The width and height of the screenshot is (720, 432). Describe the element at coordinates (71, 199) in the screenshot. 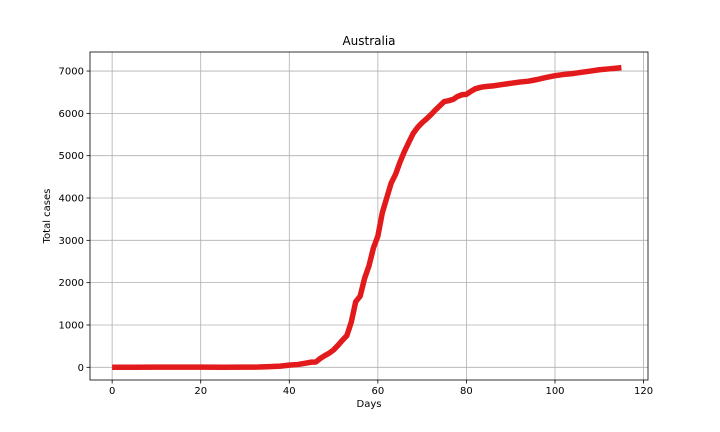

I see `y-tick-label: 4000` at that location.